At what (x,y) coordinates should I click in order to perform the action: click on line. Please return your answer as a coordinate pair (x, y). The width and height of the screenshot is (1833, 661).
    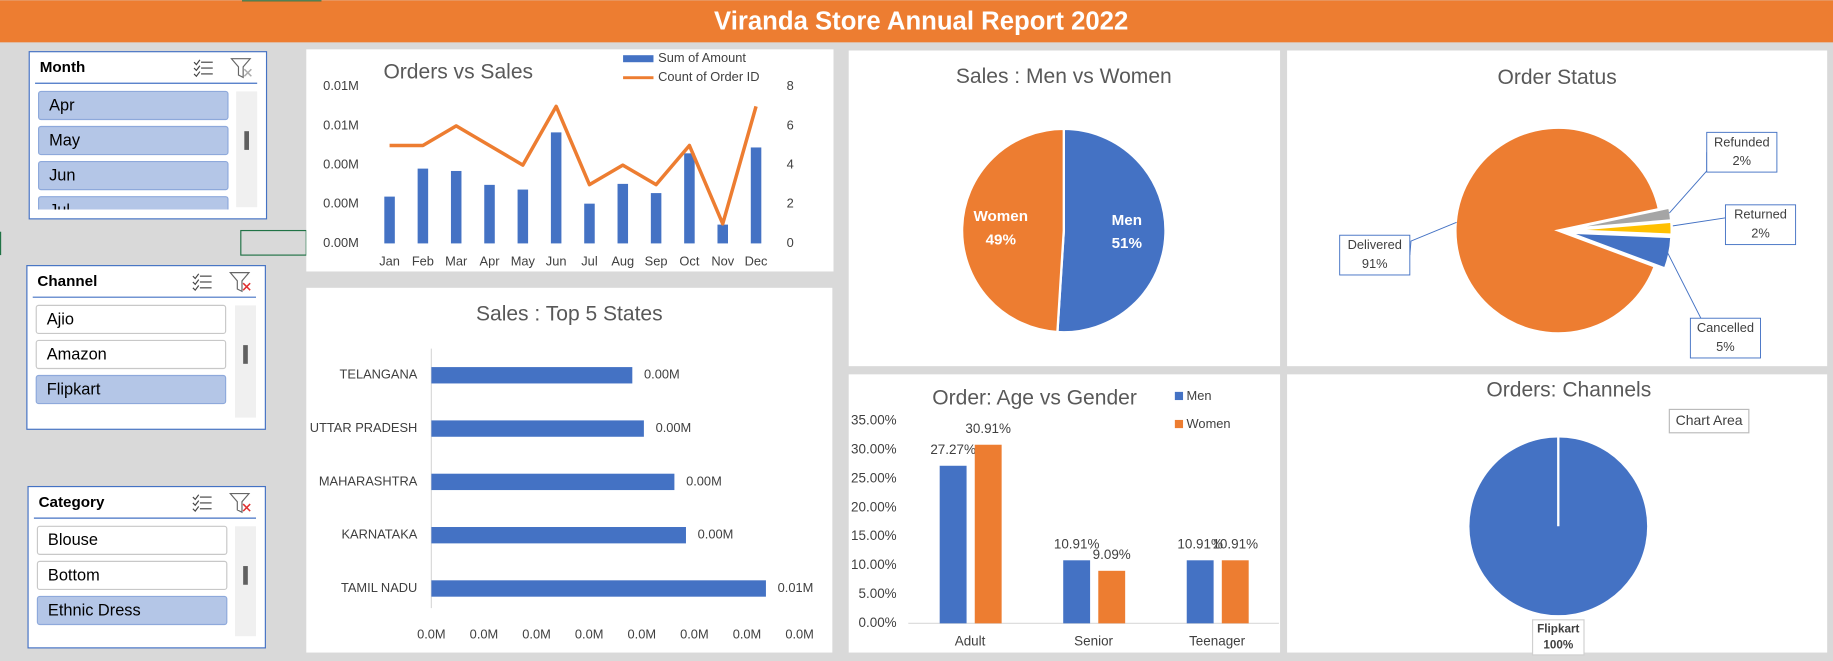
    Looking at the image, I should click on (573, 165).